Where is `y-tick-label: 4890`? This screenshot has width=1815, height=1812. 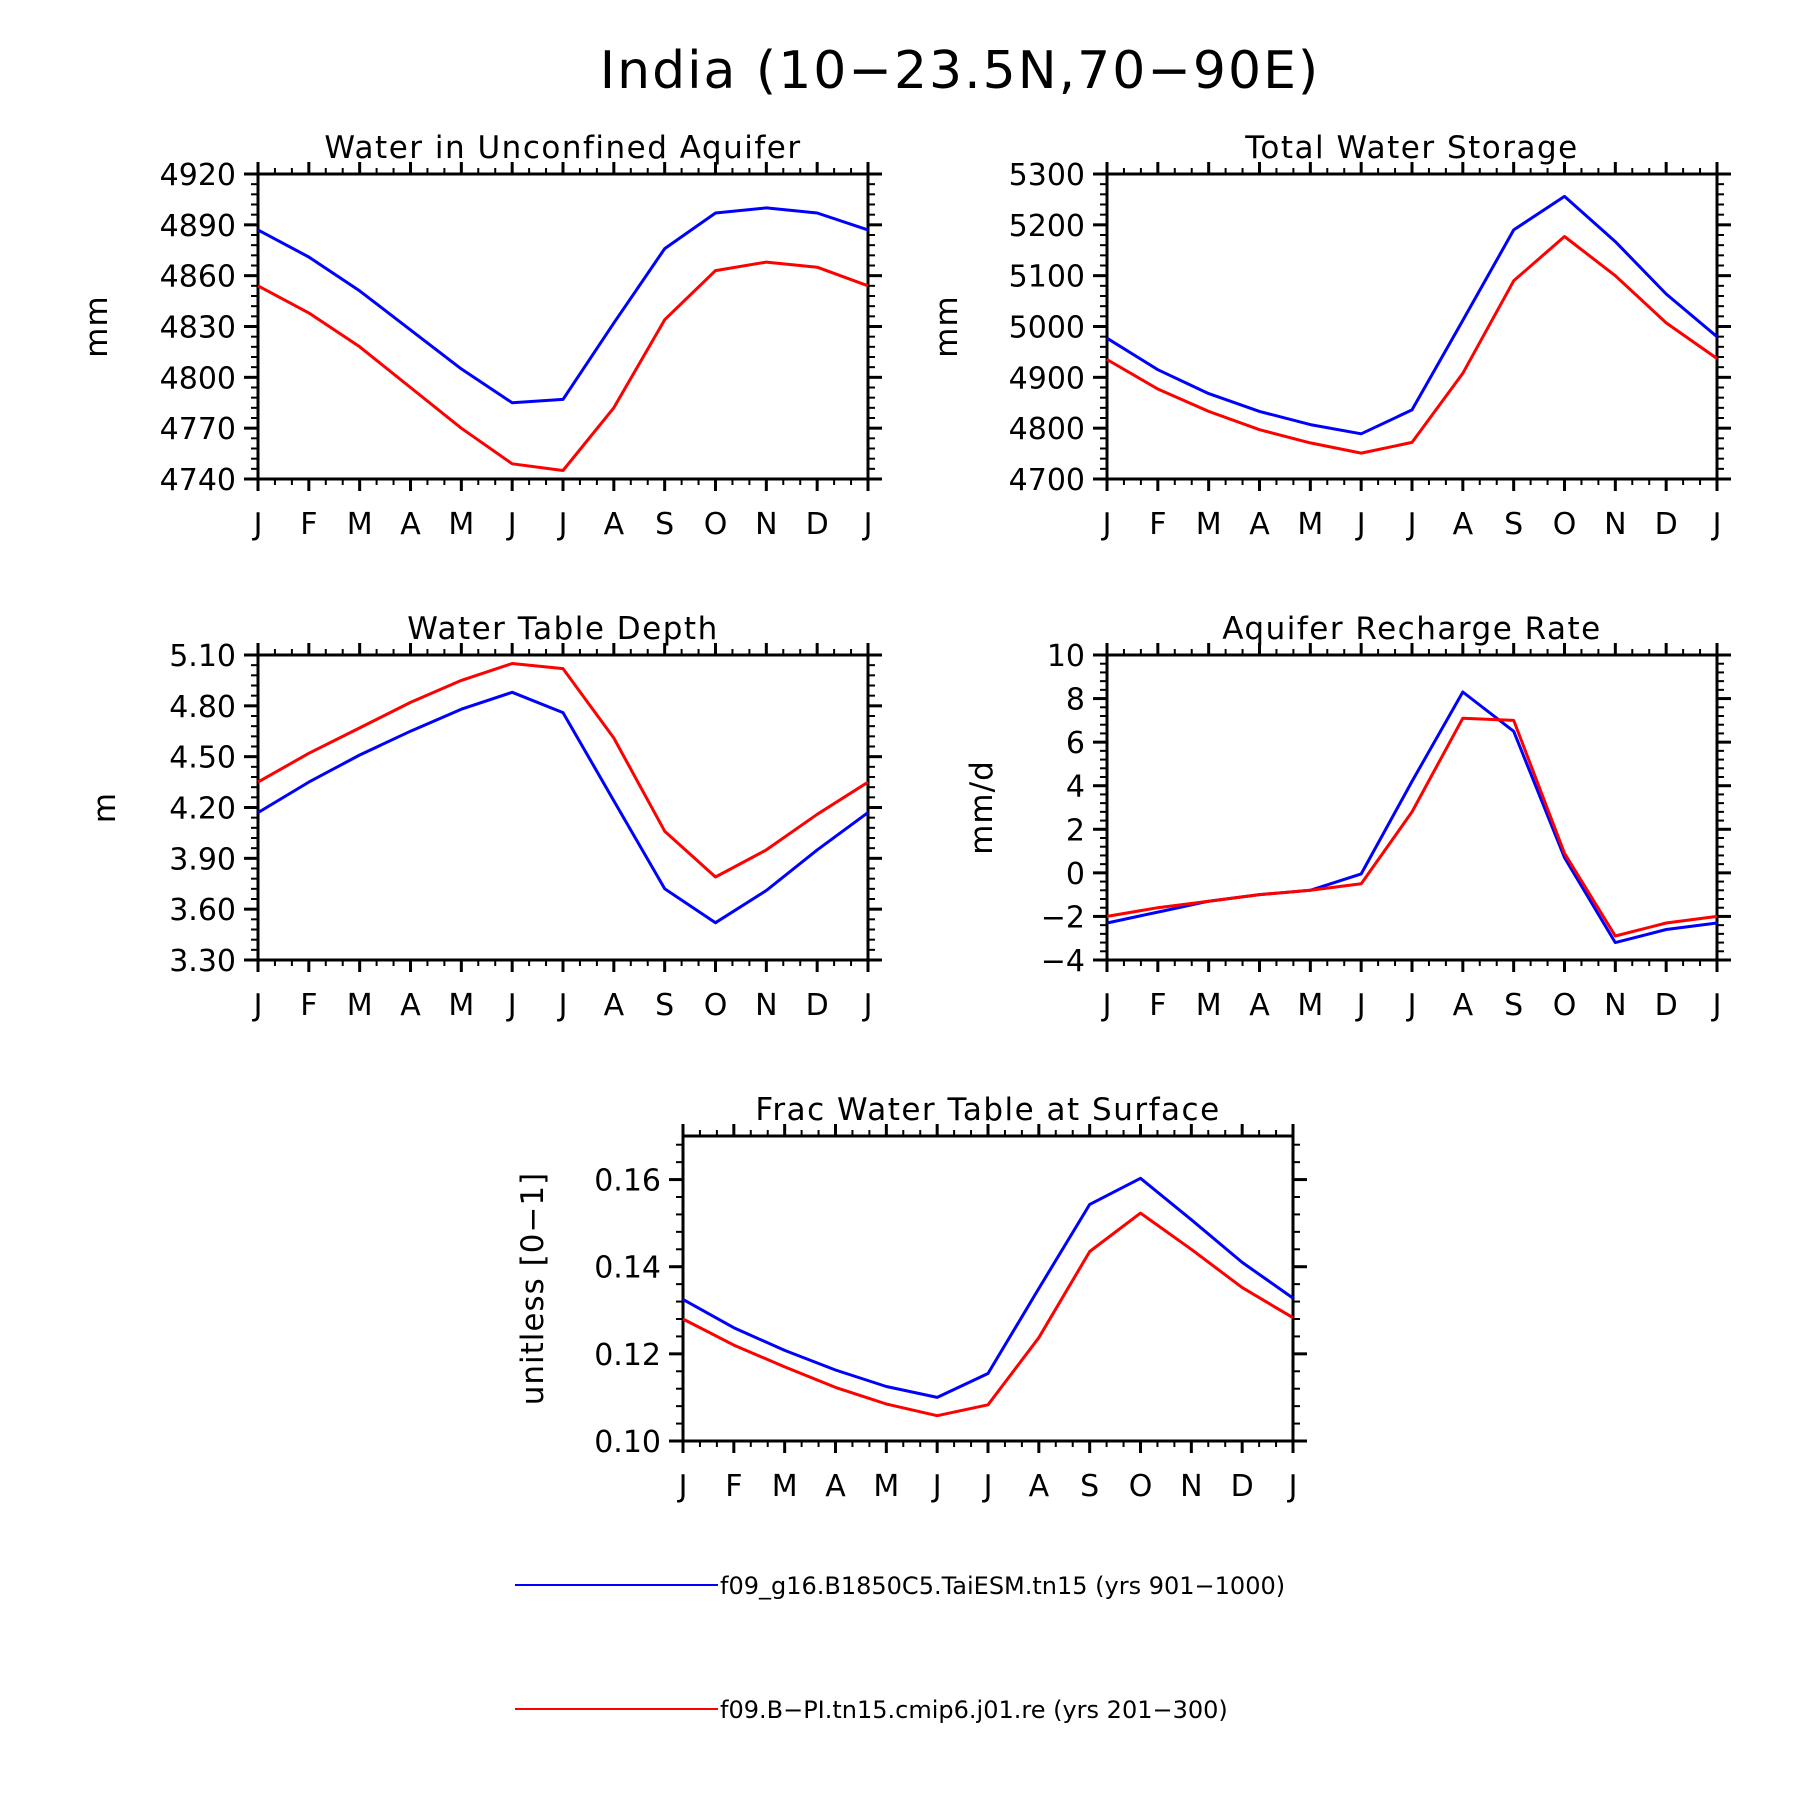
y-tick-label: 4890 is located at coordinates (198, 226).